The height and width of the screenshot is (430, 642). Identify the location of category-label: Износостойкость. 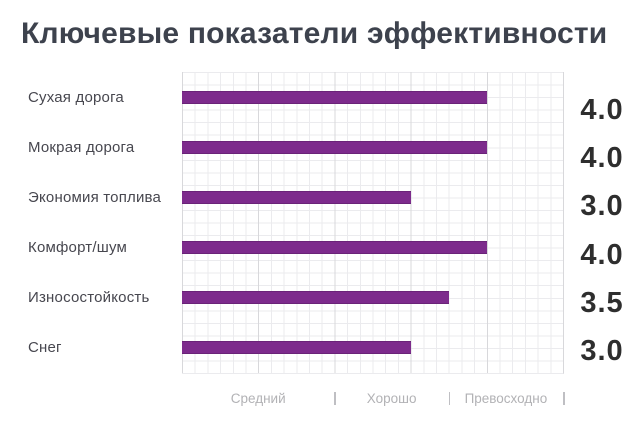
(89, 298).